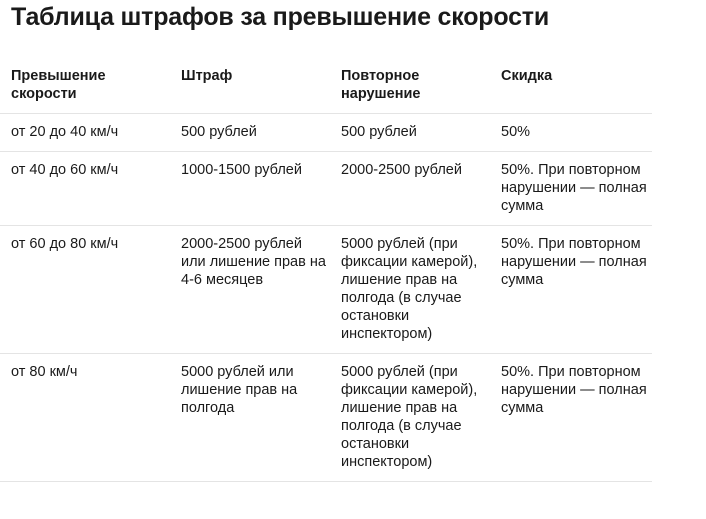 Image resolution: width=706 pixels, height=519 pixels. What do you see at coordinates (280, 17) in the screenshot?
I see `page-title: Таблица штрафов за превышение скорости` at bounding box center [280, 17].